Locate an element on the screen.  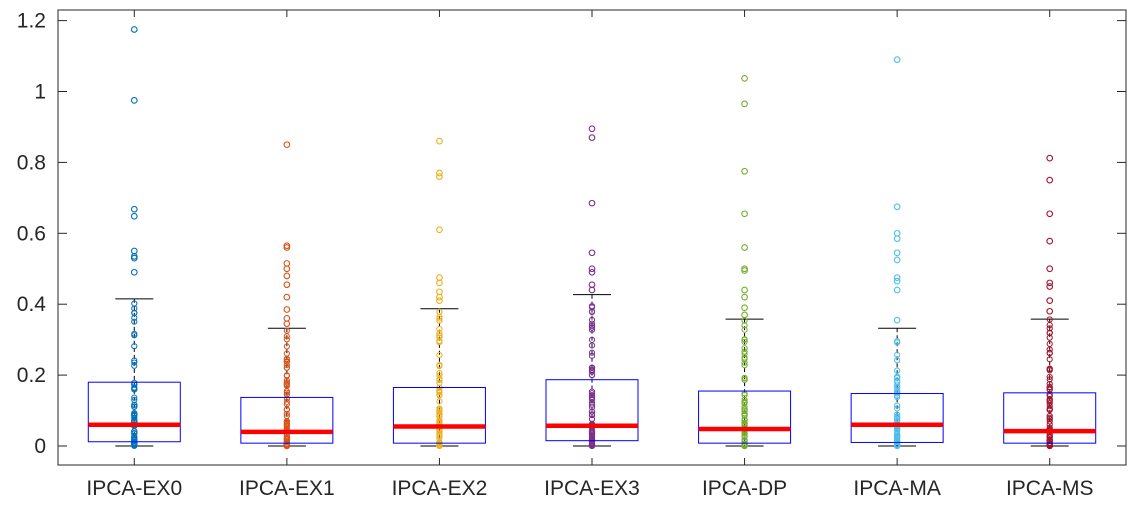
box-group-ipca-ex1 is located at coordinates (287, 295).